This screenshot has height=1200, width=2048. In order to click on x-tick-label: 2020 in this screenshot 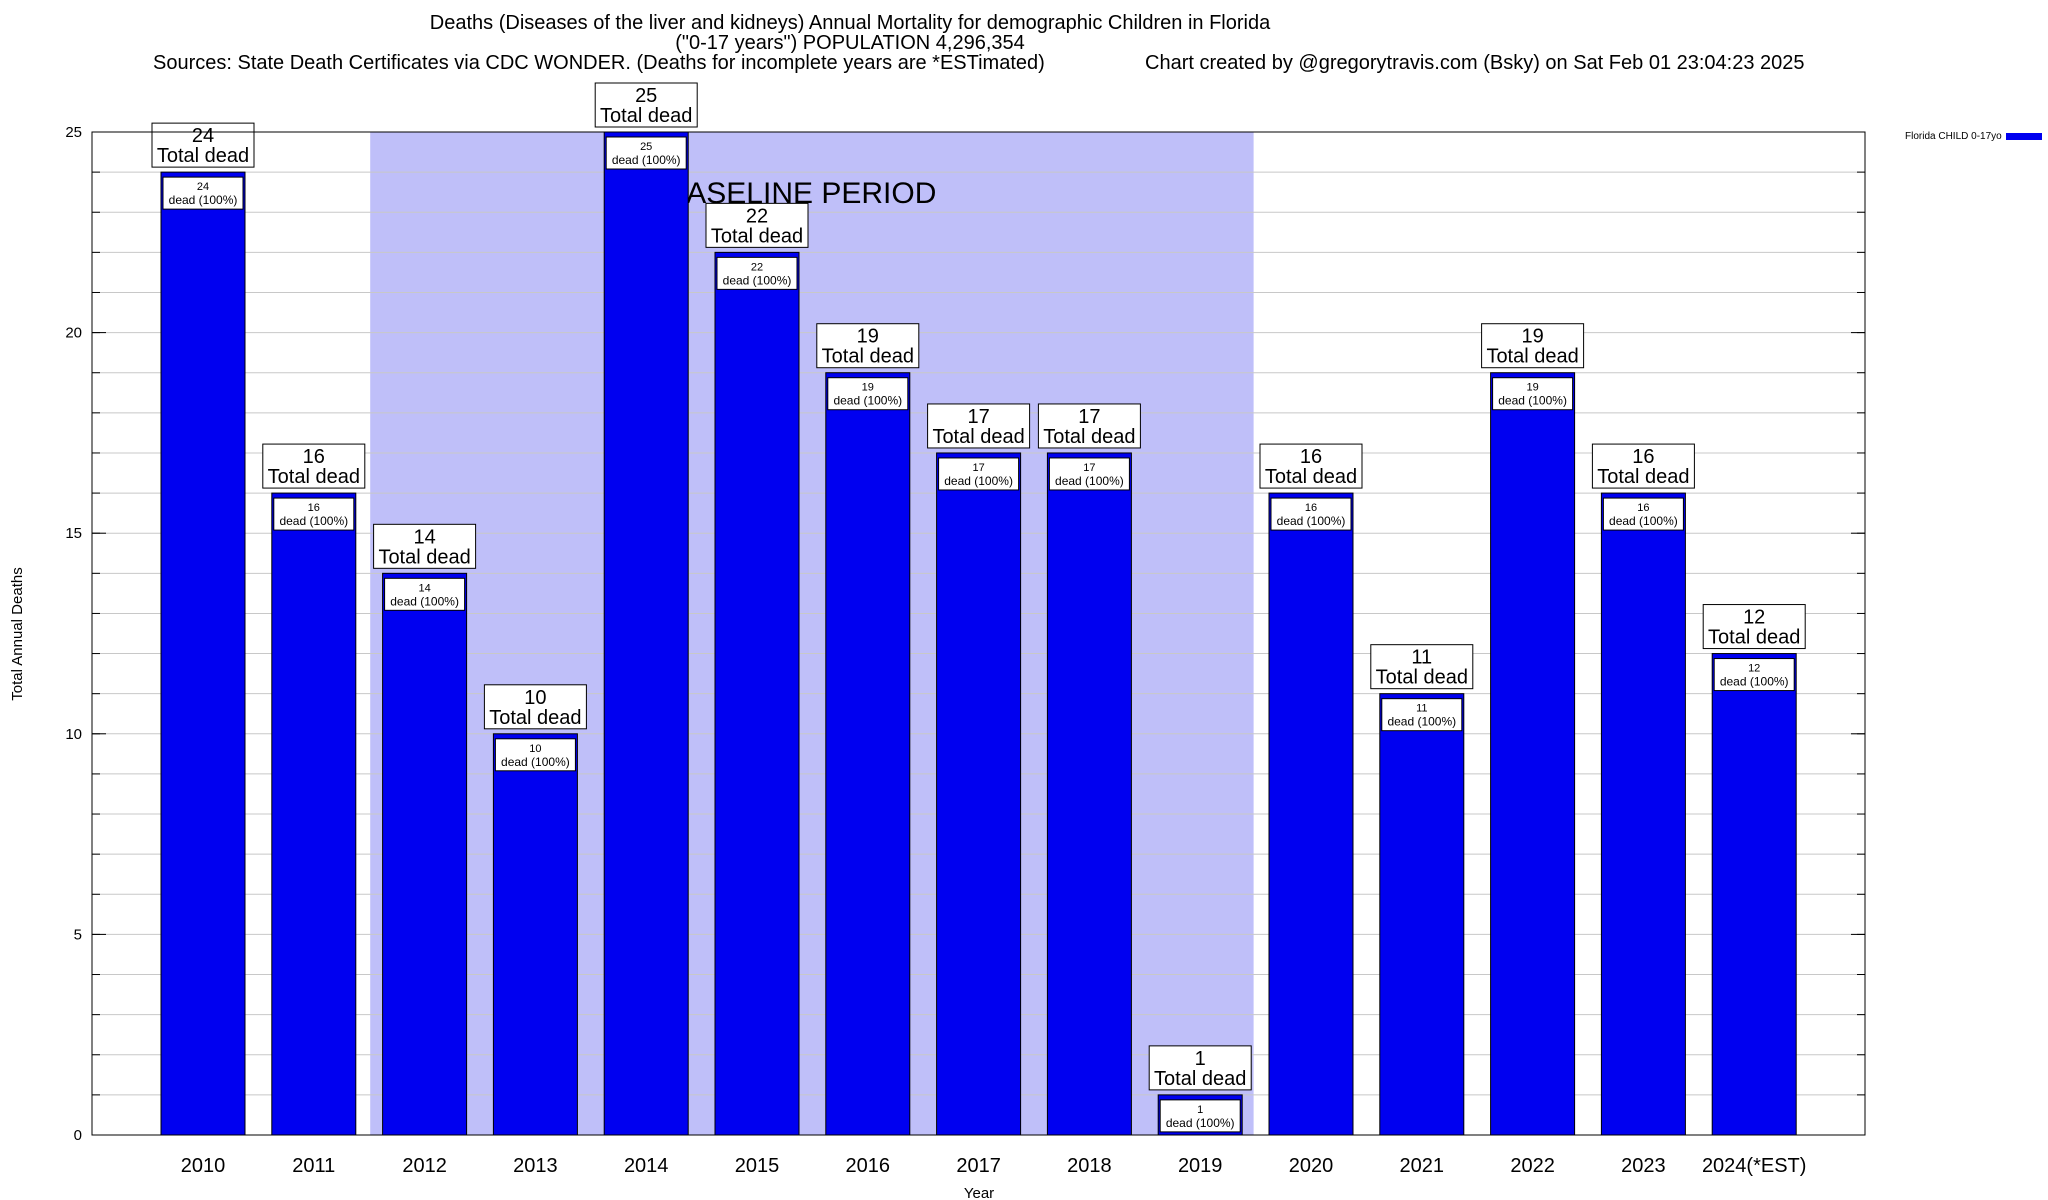, I will do `click(1311, 1166)`.